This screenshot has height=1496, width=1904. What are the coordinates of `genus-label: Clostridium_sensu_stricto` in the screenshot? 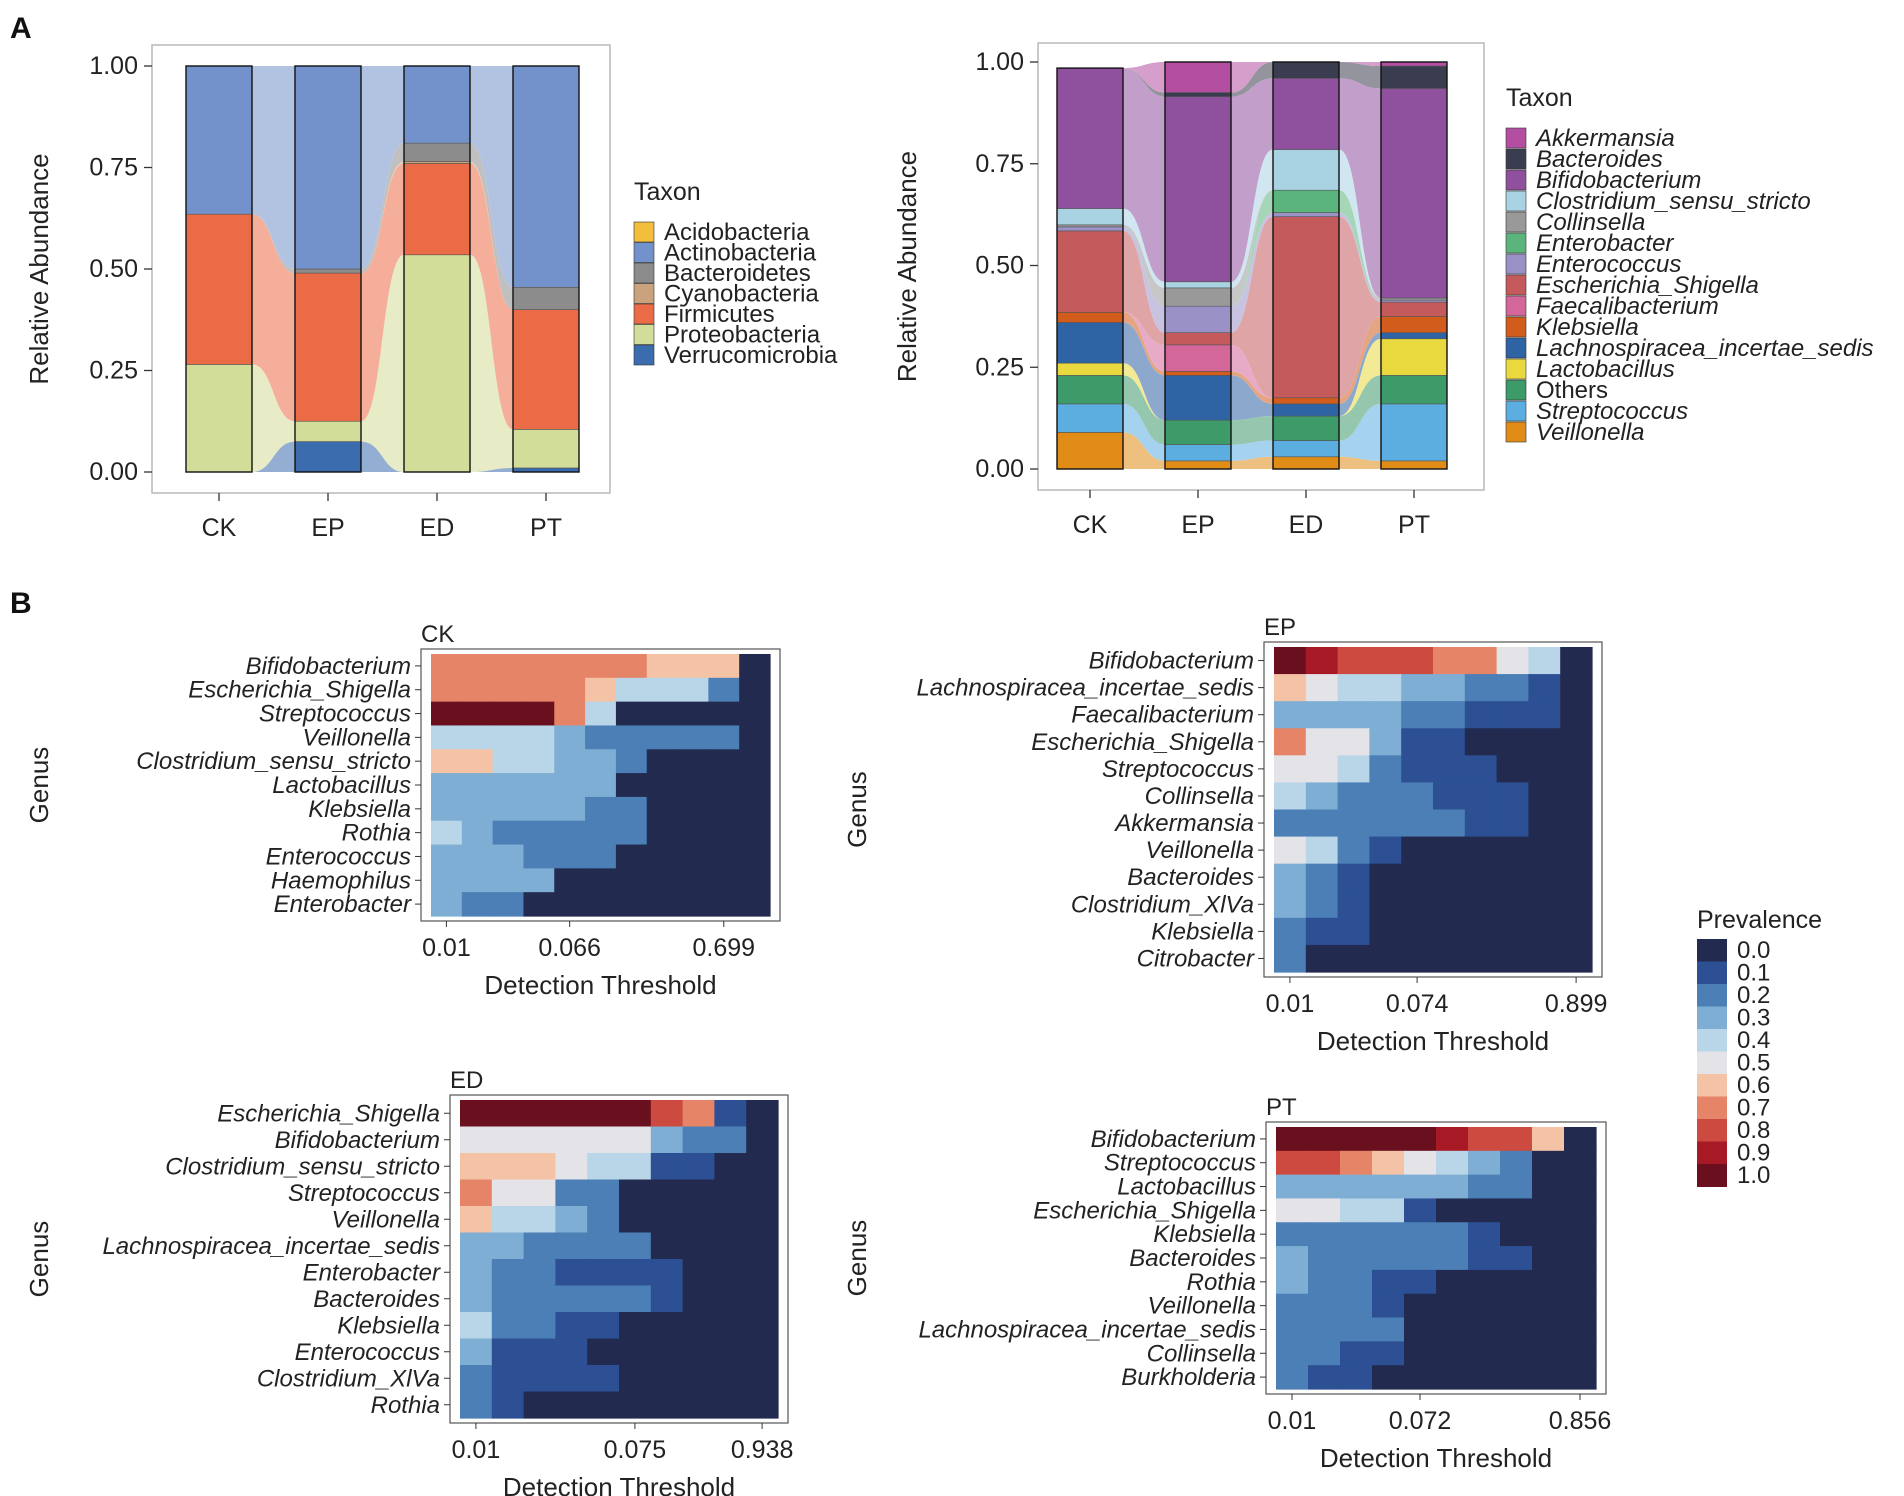 It's located at (302, 1166).